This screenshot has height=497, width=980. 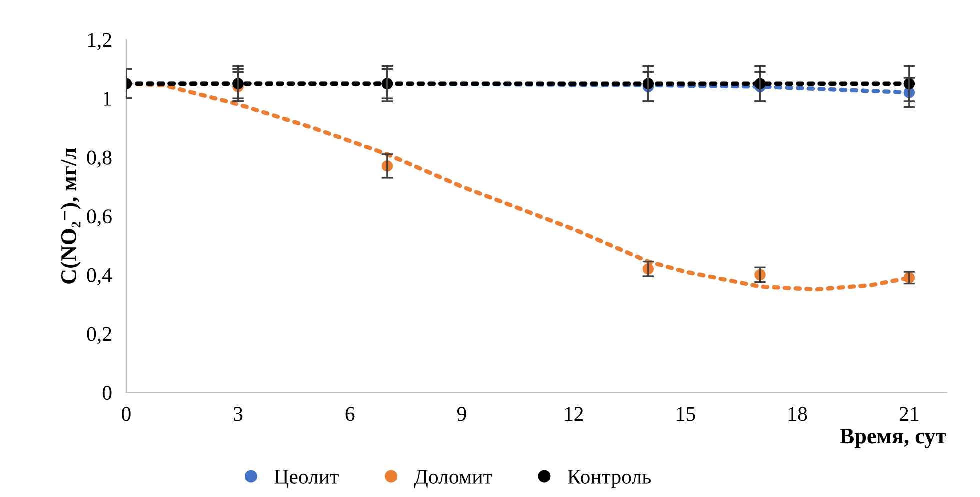 I want to click on x-tick-label: 18, so click(x=798, y=414).